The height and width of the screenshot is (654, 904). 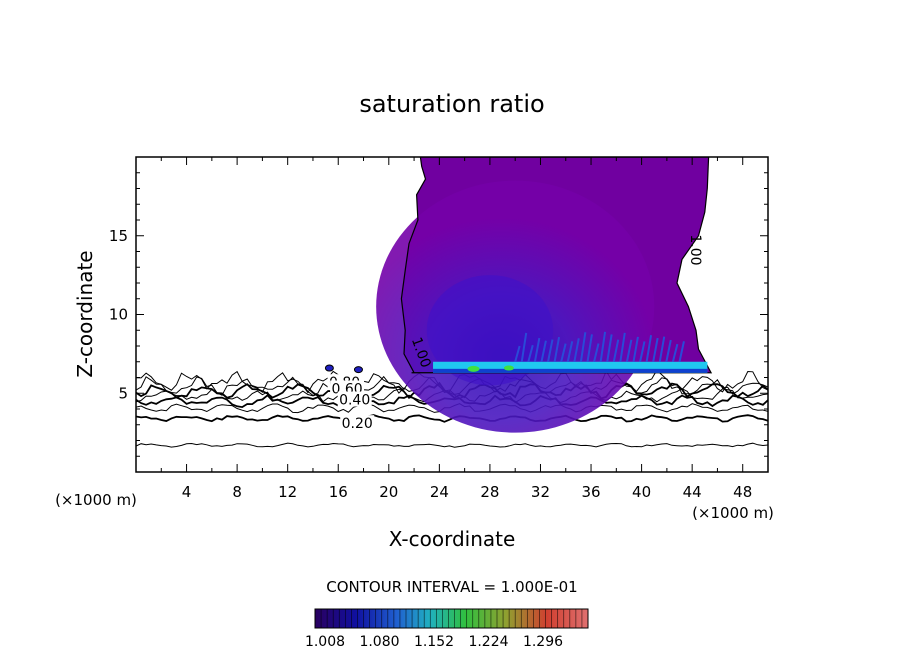 I want to click on chart-title: saturation ratio, so click(x=451, y=104).